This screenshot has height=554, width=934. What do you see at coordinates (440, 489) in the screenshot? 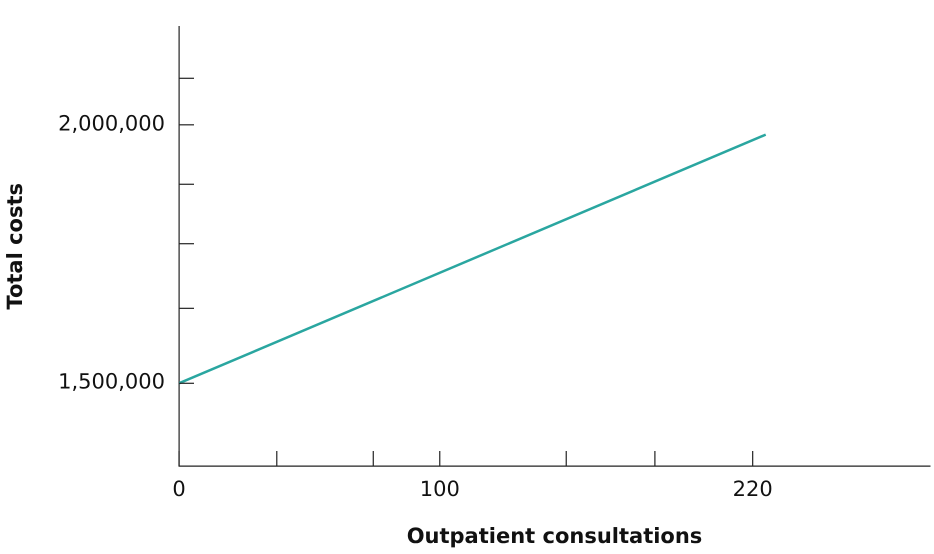
I see `x-tick-label: 100` at bounding box center [440, 489].